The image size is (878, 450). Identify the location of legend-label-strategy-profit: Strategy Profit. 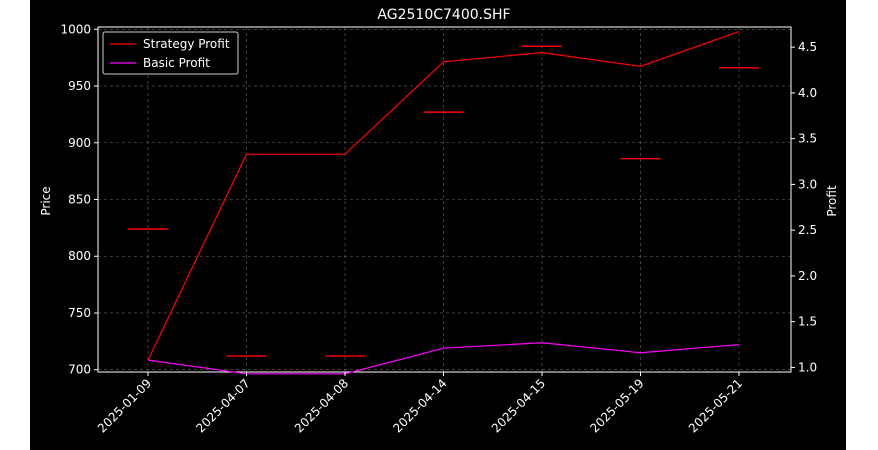
(186, 44).